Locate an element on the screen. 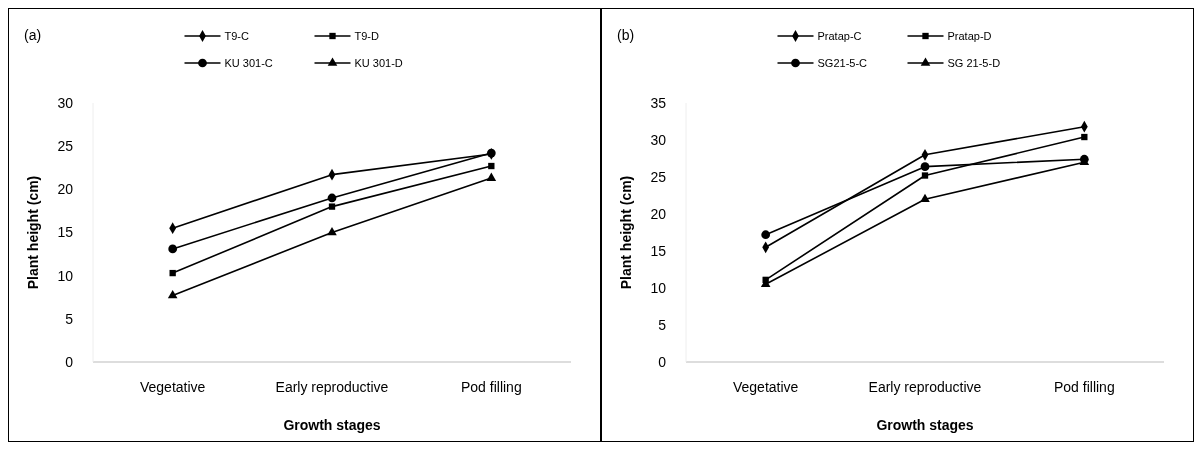 The height and width of the screenshot is (450, 1202). legend-label: T9-D is located at coordinates (366, 36).